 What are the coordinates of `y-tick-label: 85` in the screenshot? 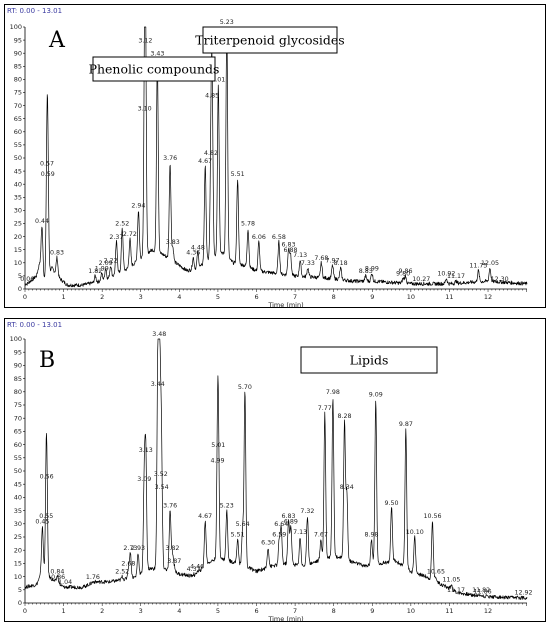 It's located at (18, 379).